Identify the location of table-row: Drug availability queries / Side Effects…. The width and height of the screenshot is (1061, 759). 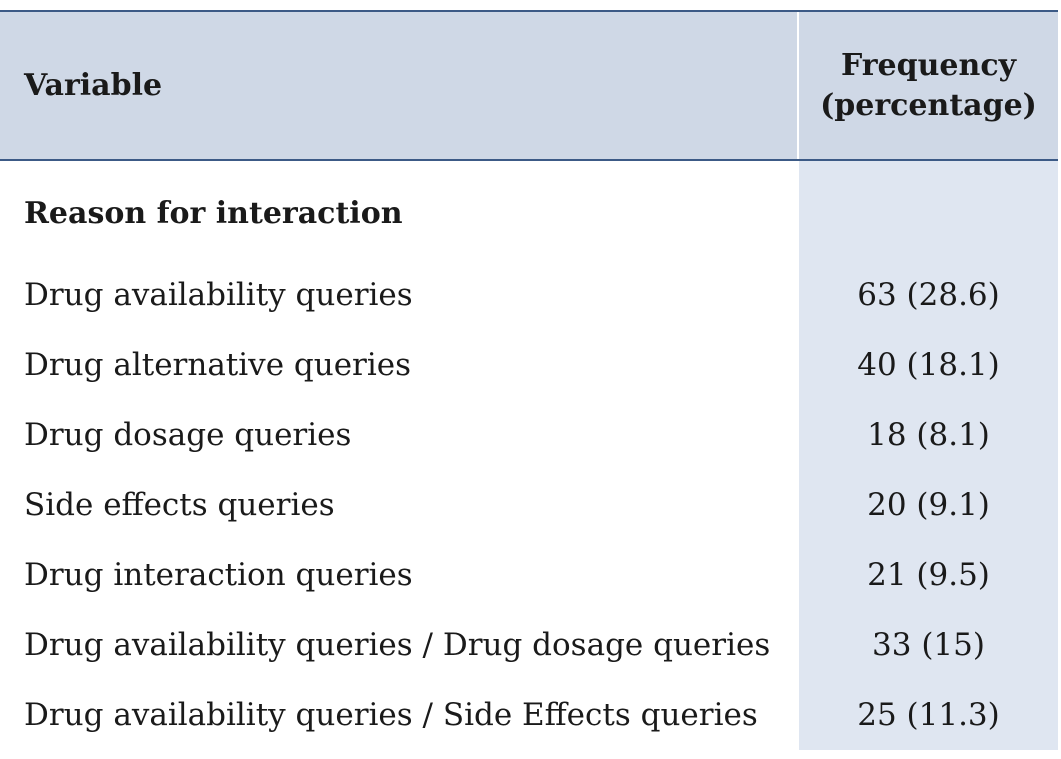
(529, 715).